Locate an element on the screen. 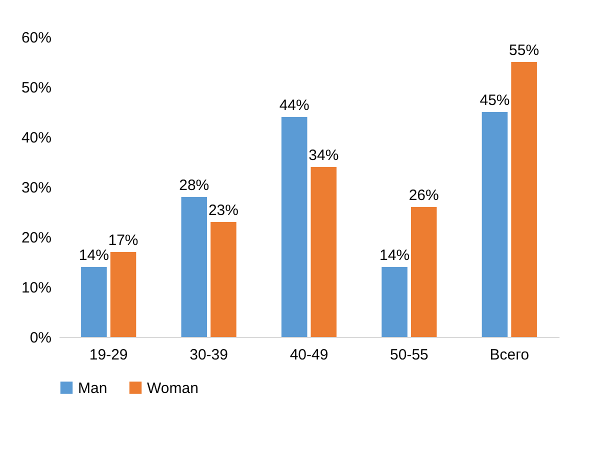 The image size is (606, 475). data-label: 17% is located at coordinates (123, 240).